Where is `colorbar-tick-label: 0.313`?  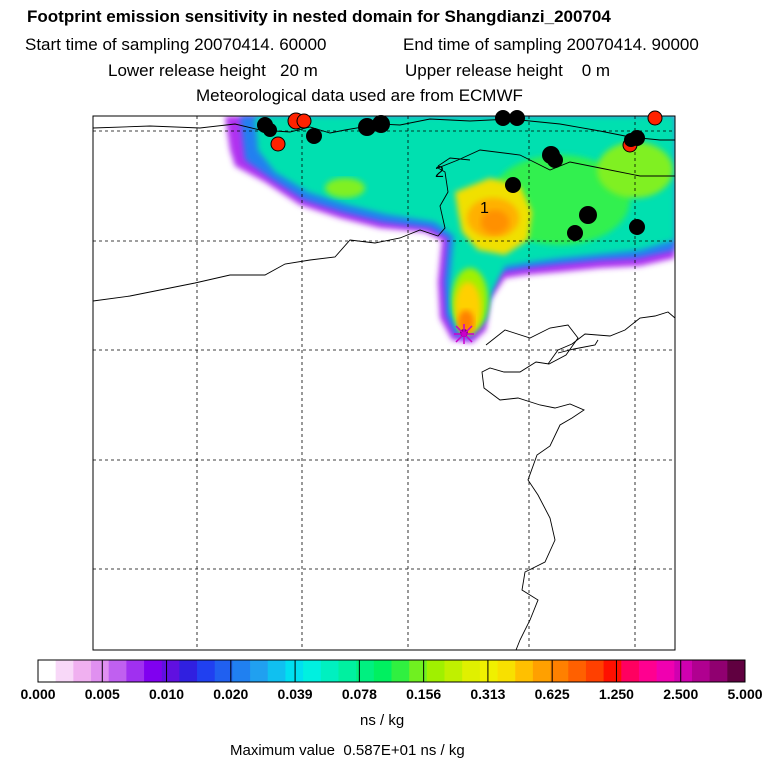 colorbar-tick-label: 0.313 is located at coordinates (488, 694).